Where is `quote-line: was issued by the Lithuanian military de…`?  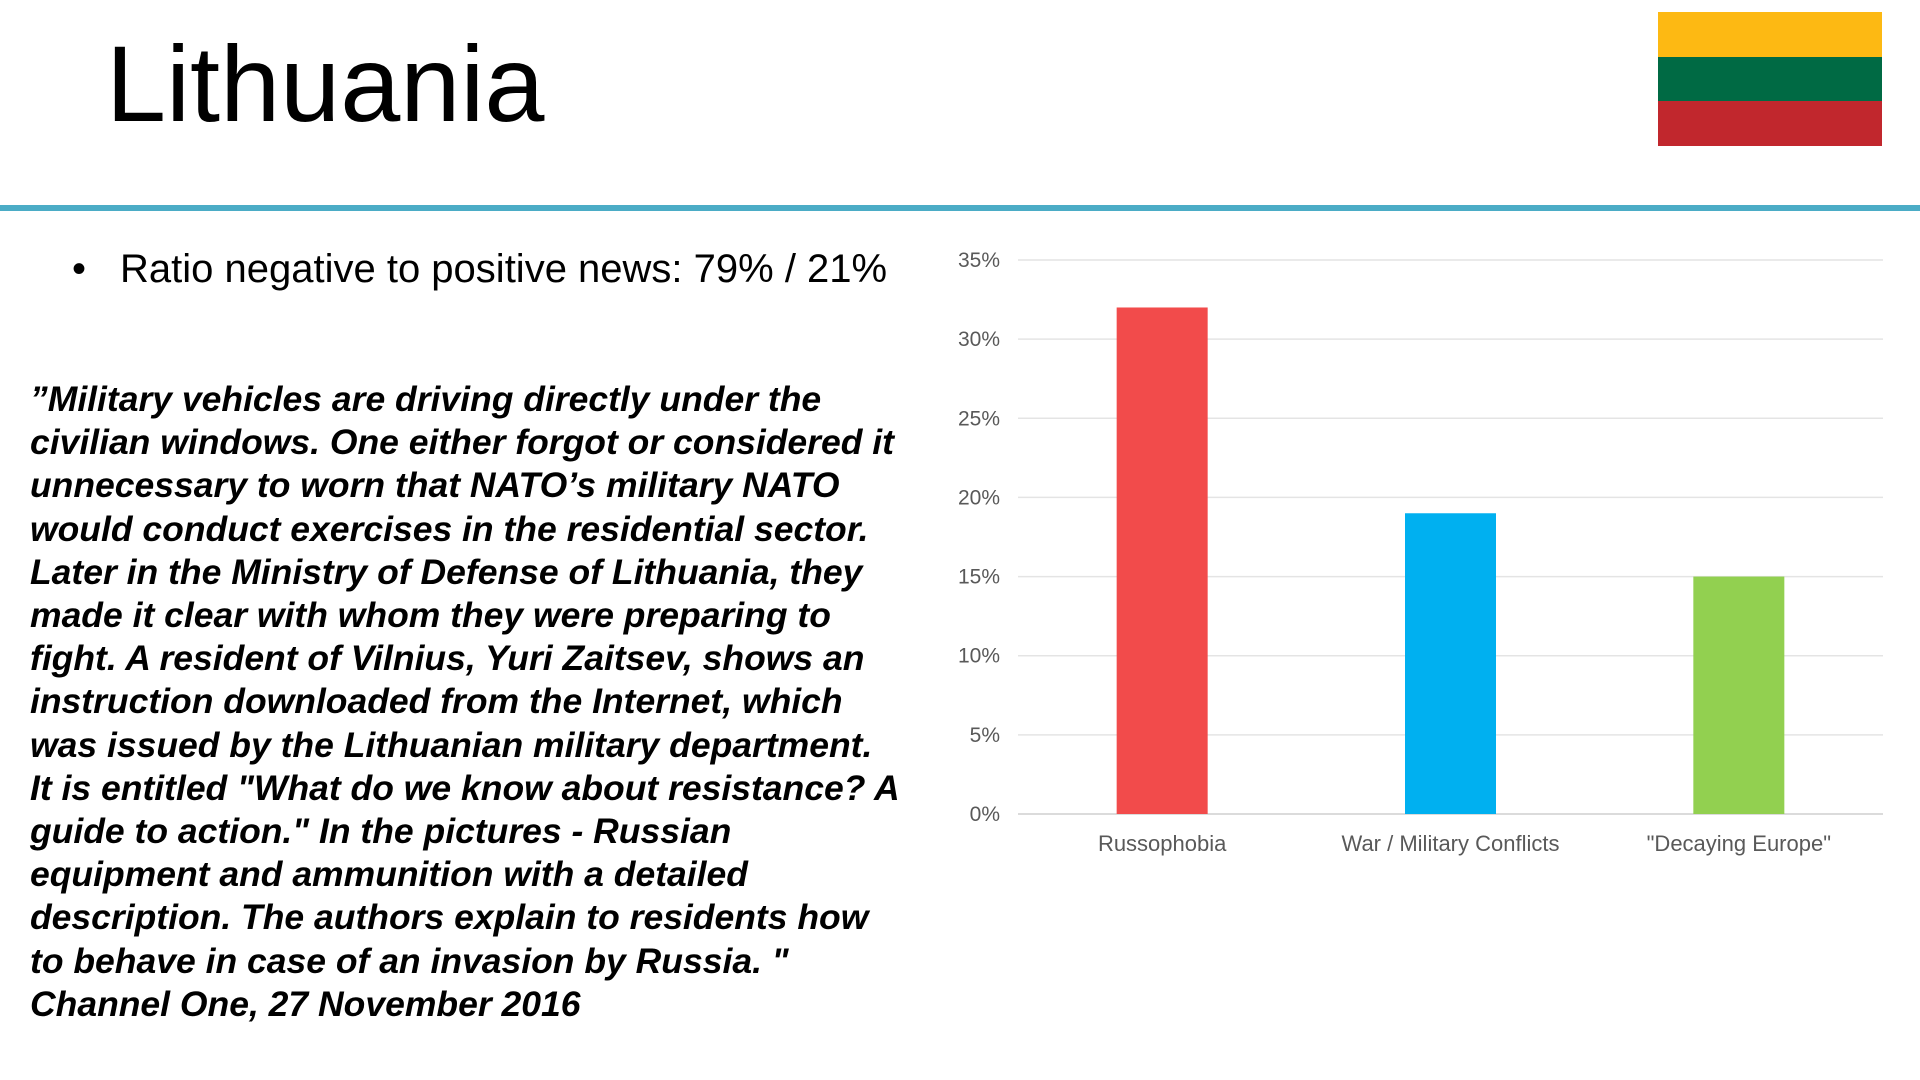 quote-line: was issued by the Lithuanian military de… is located at coordinates (482, 745).